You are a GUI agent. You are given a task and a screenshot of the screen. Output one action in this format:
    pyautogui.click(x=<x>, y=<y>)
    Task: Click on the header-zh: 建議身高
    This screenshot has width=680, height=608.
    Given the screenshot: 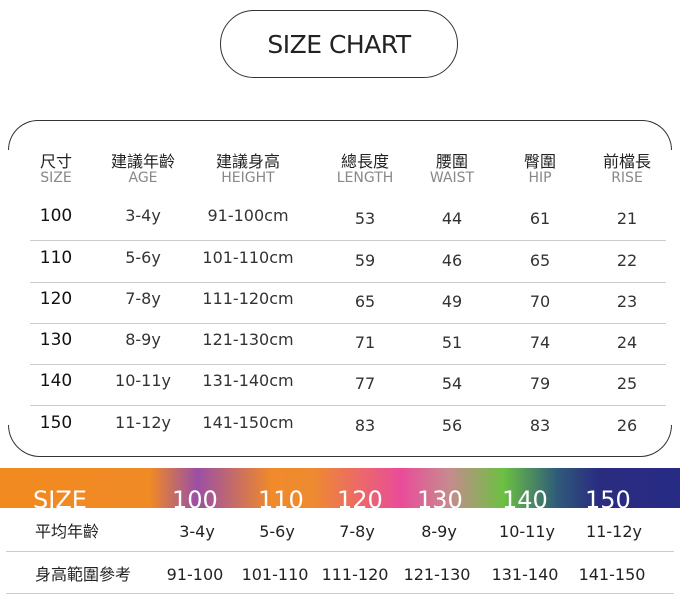 What is the action you would take?
    pyautogui.click(x=248, y=161)
    